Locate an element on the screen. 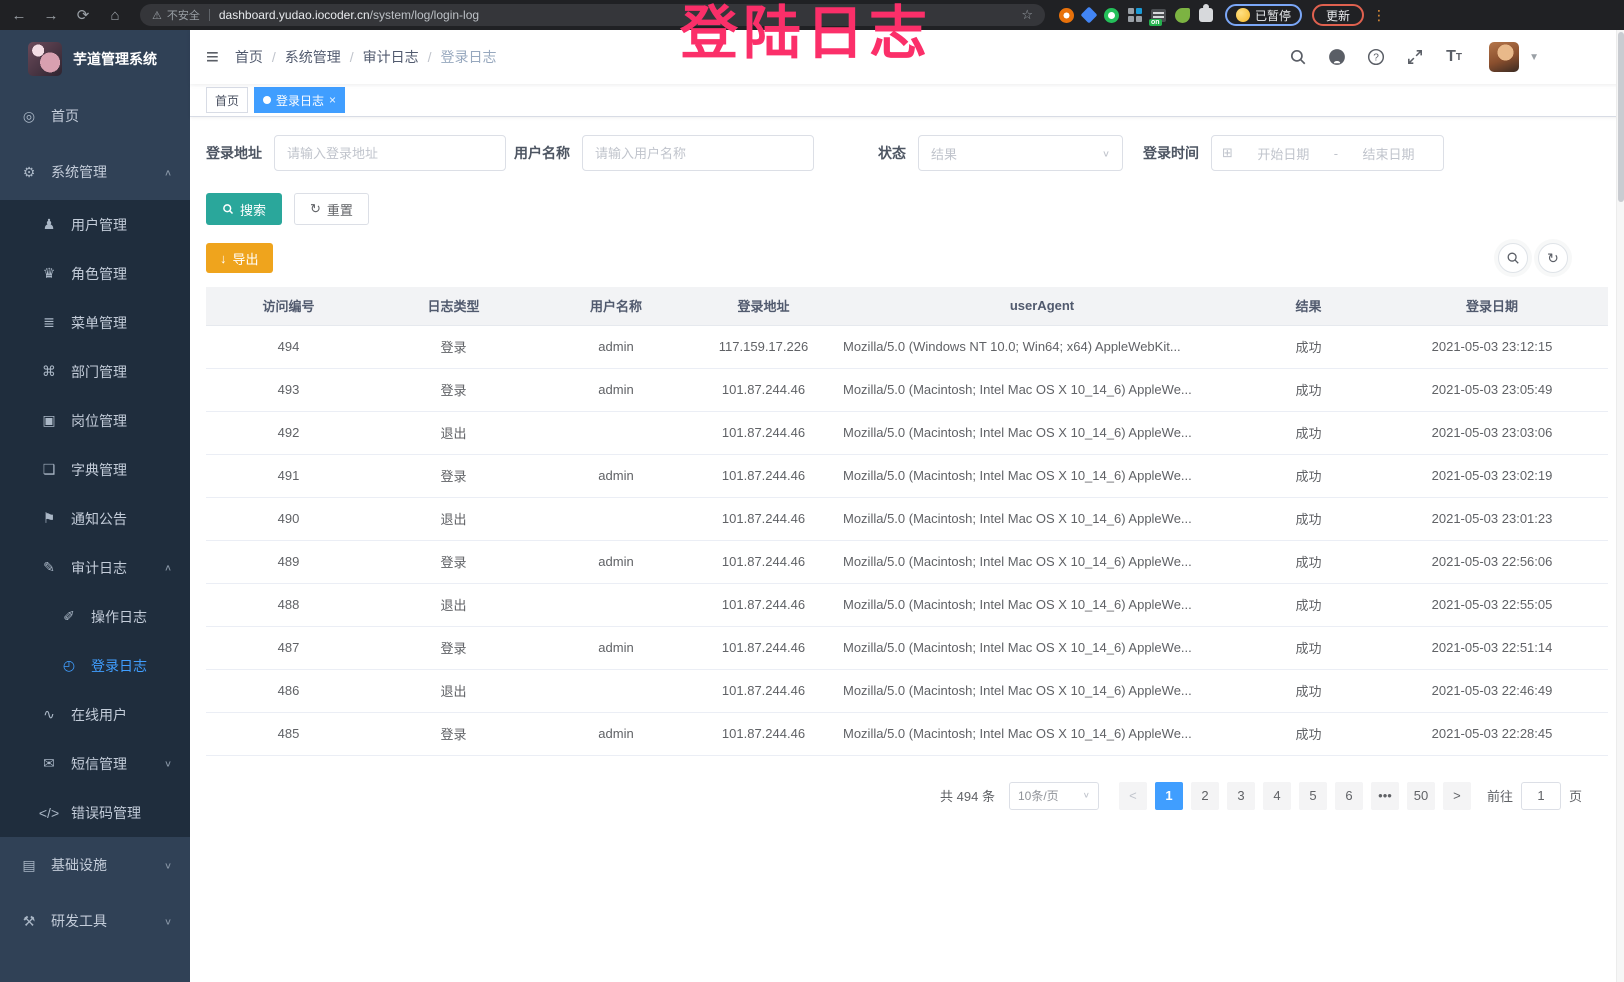 Image resolution: width=1624 pixels, height=982 pixels. sidebar-item: ❏ 字典管理 is located at coordinates (95, 469).